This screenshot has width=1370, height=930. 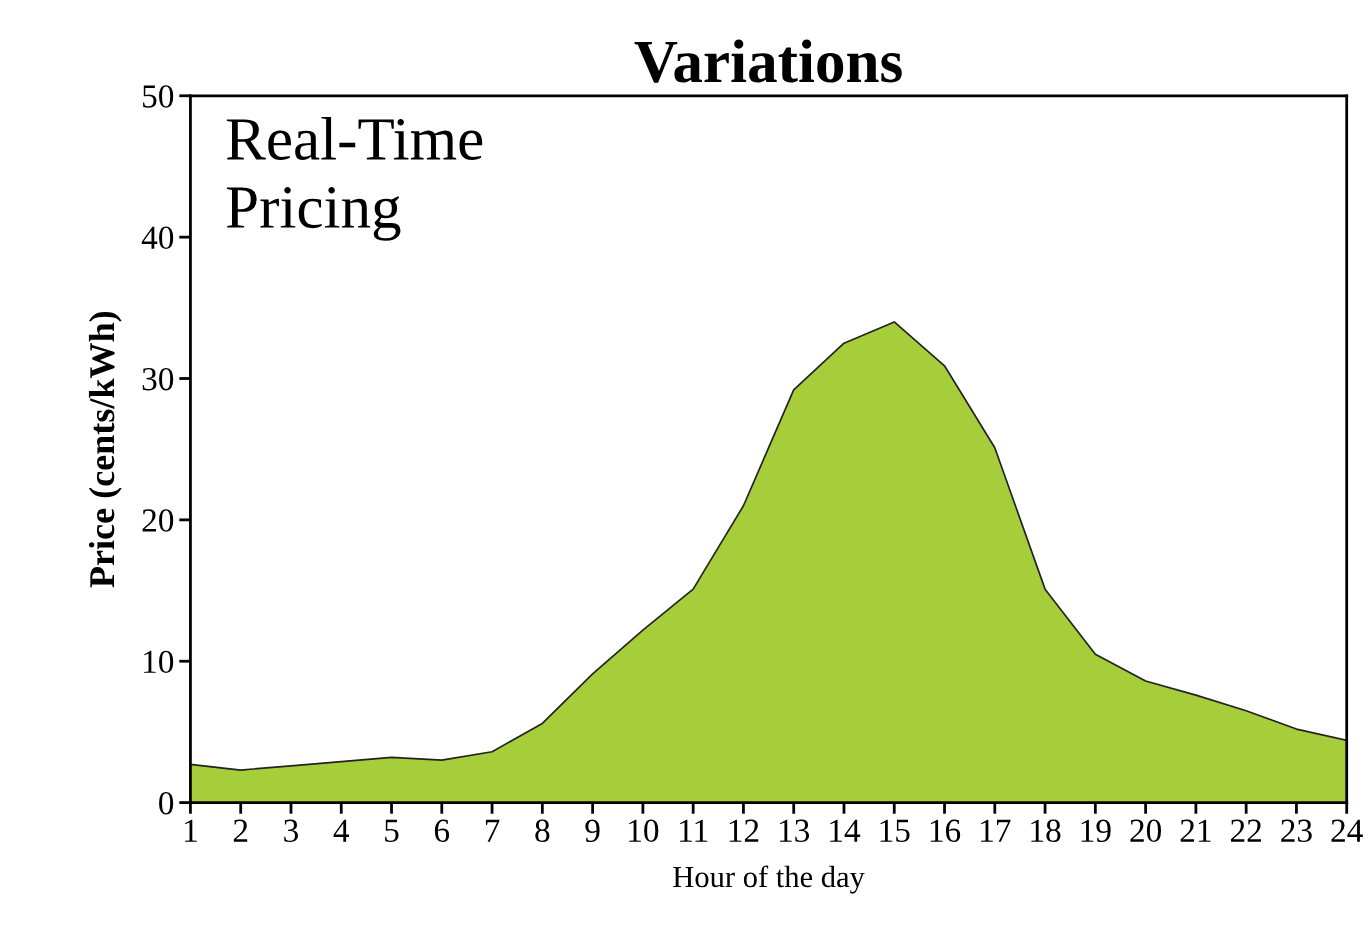 What do you see at coordinates (1347, 830) in the screenshot?
I see `x-tick-label: 24` at bounding box center [1347, 830].